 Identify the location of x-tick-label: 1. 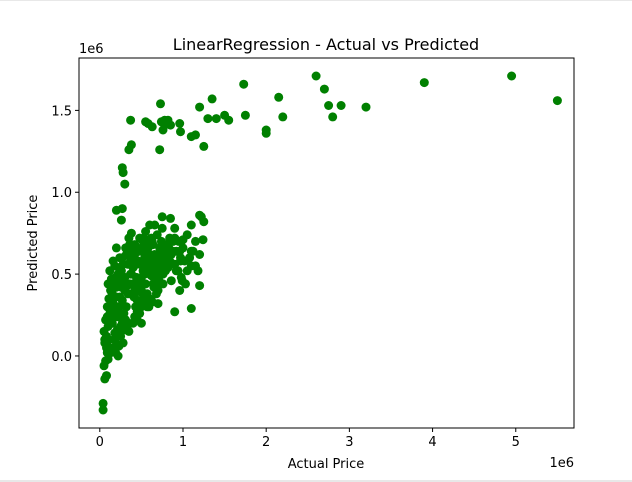
(183, 442).